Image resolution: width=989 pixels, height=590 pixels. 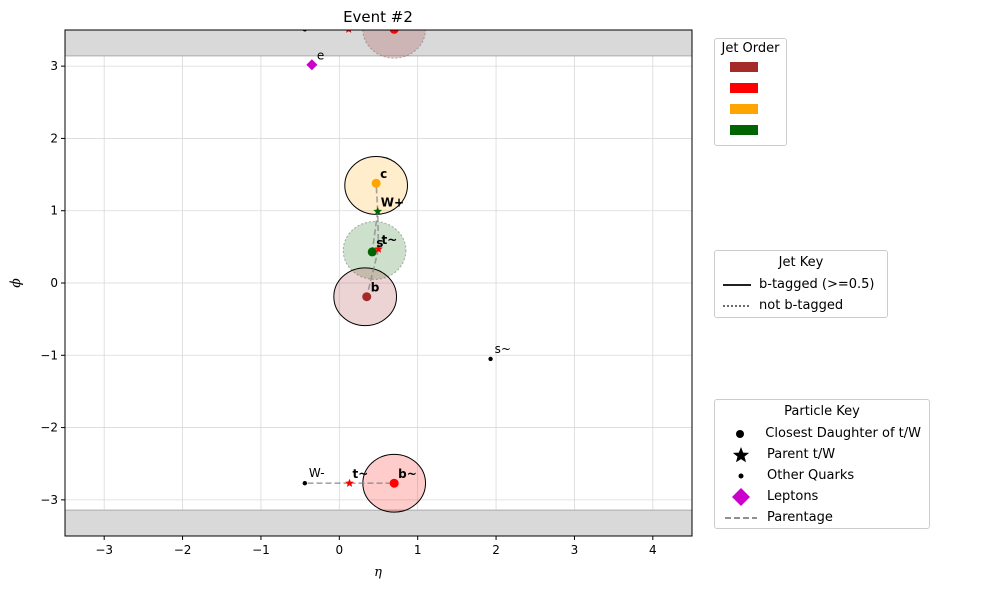 I want to click on x-tick-label: −3, so click(x=104, y=550).